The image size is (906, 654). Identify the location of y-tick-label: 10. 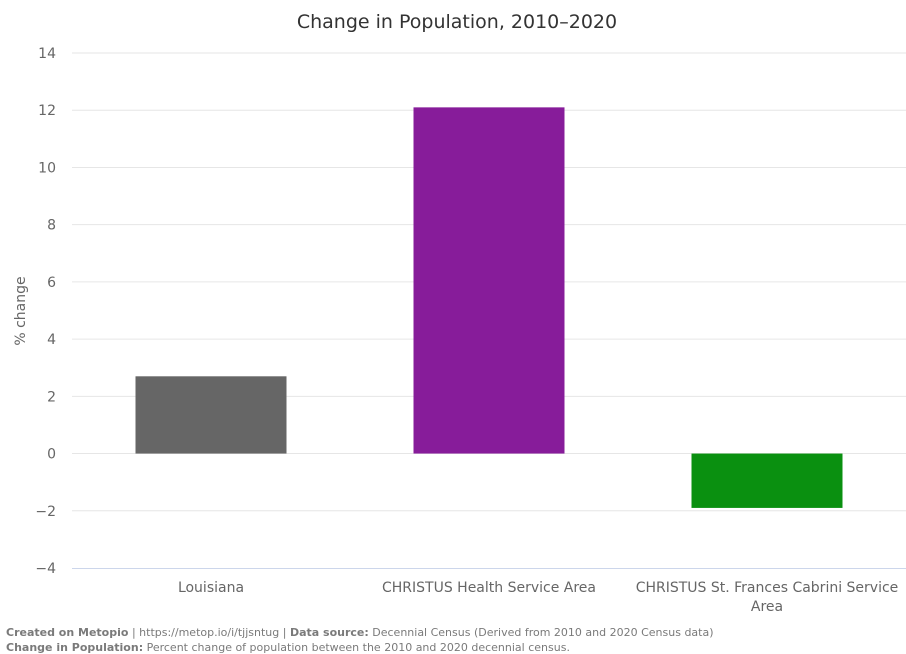
(47, 168).